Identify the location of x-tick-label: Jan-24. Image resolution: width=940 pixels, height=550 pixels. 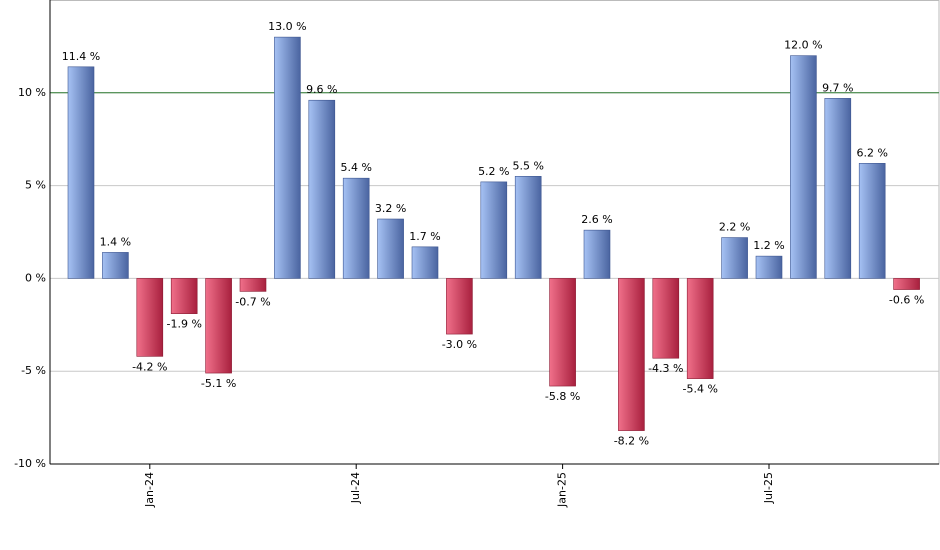
(149, 490).